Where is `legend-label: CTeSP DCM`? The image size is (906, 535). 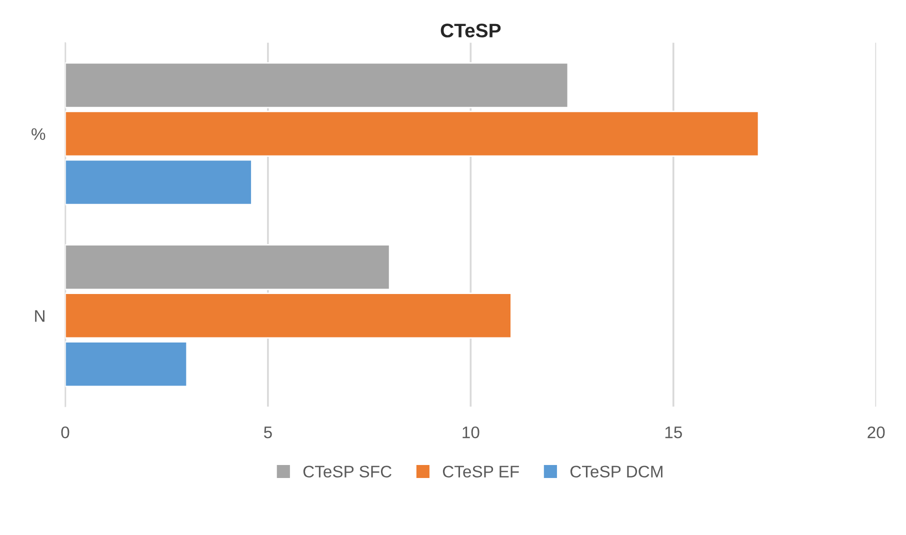 legend-label: CTeSP DCM is located at coordinates (616, 472).